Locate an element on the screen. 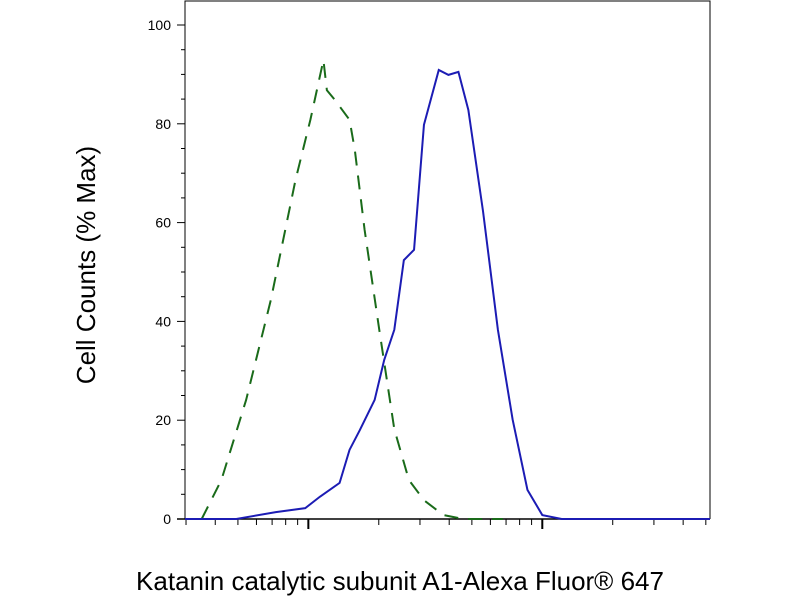  y-axis-label: Cell Counts (% Max) is located at coordinates (86, 265).